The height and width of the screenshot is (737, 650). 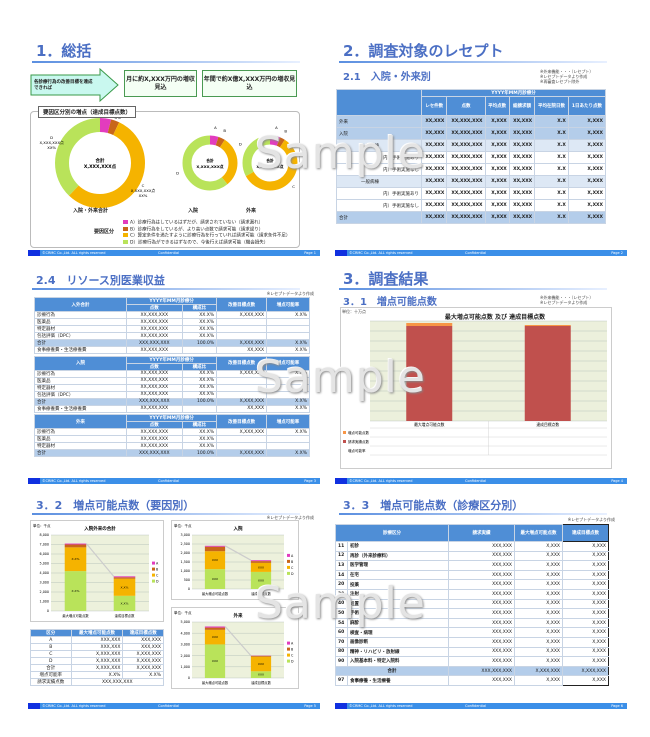 I want to click on title-underline, so click(x=166, y=289).